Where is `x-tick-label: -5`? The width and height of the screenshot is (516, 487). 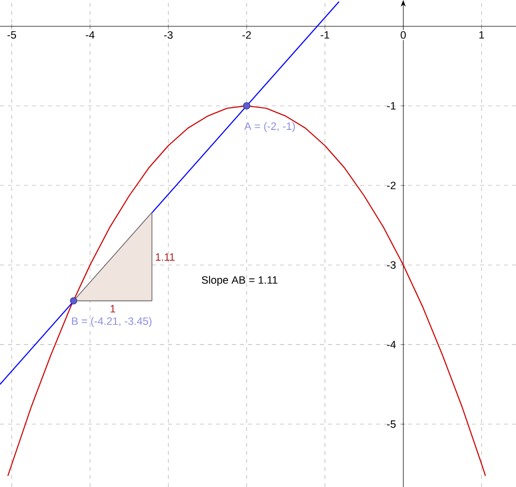 x-tick-label: -5 is located at coordinates (11, 35).